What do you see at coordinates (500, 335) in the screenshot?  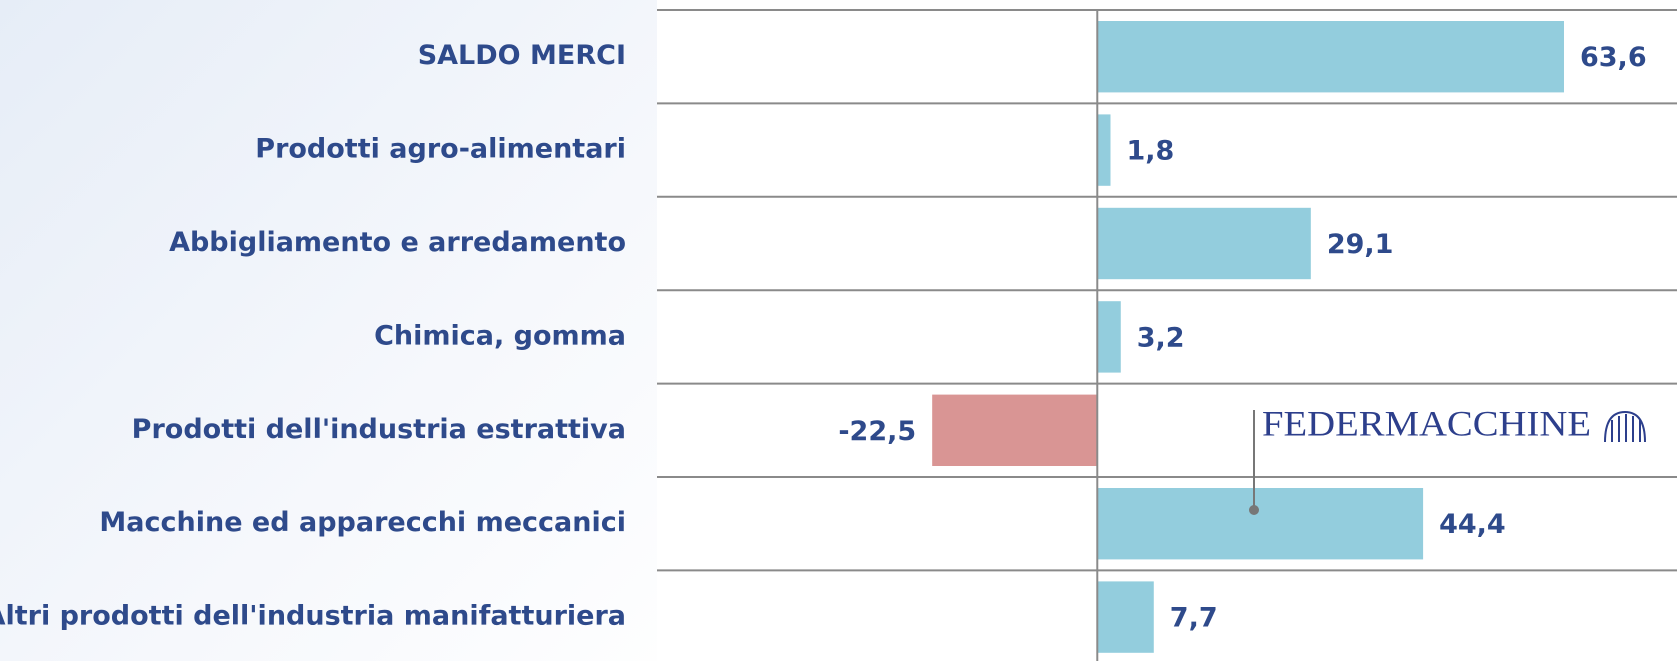 I see `category-label: Chimica, gomma` at bounding box center [500, 335].